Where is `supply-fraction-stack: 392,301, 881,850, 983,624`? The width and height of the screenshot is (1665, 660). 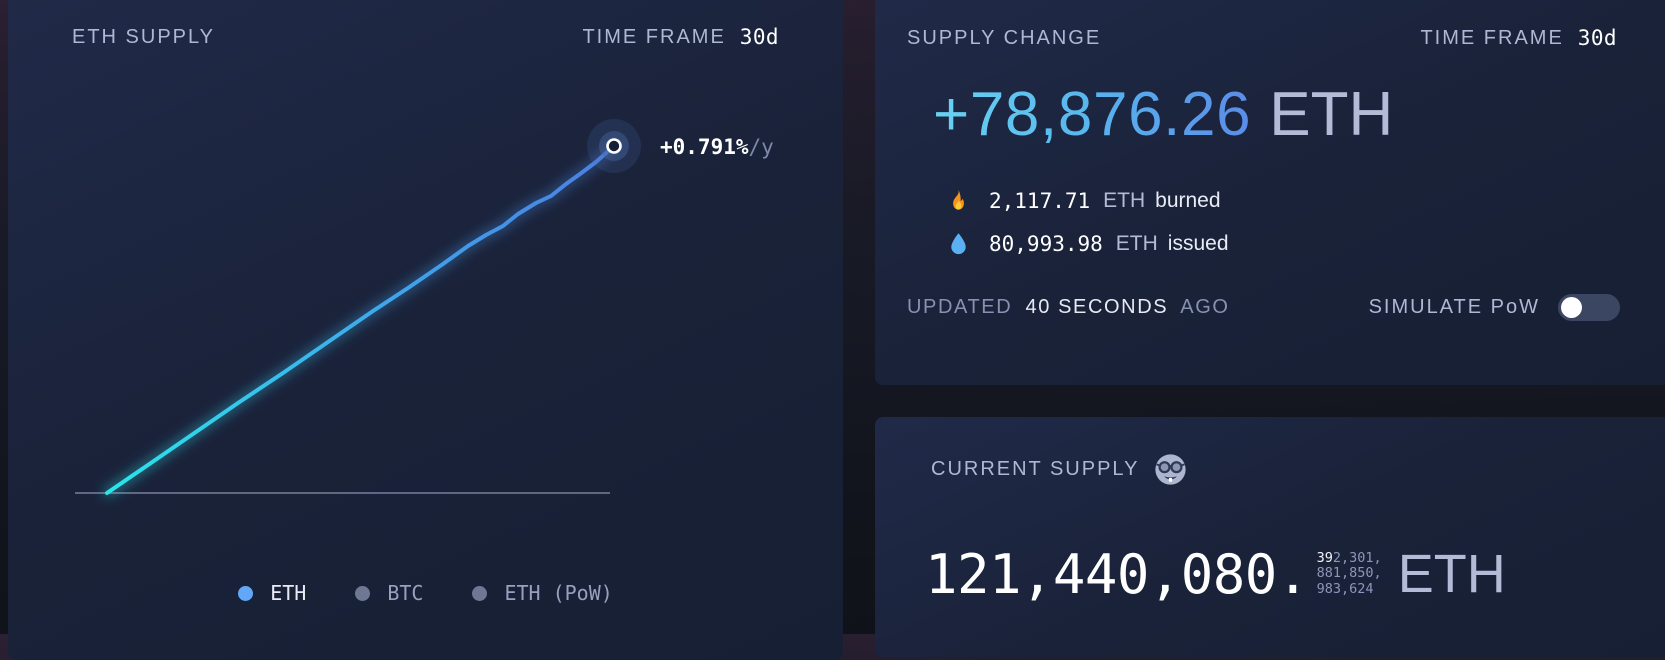
supply-fraction-stack: 392,301, 881,850, 983,624 is located at coordinates (1349, 573).